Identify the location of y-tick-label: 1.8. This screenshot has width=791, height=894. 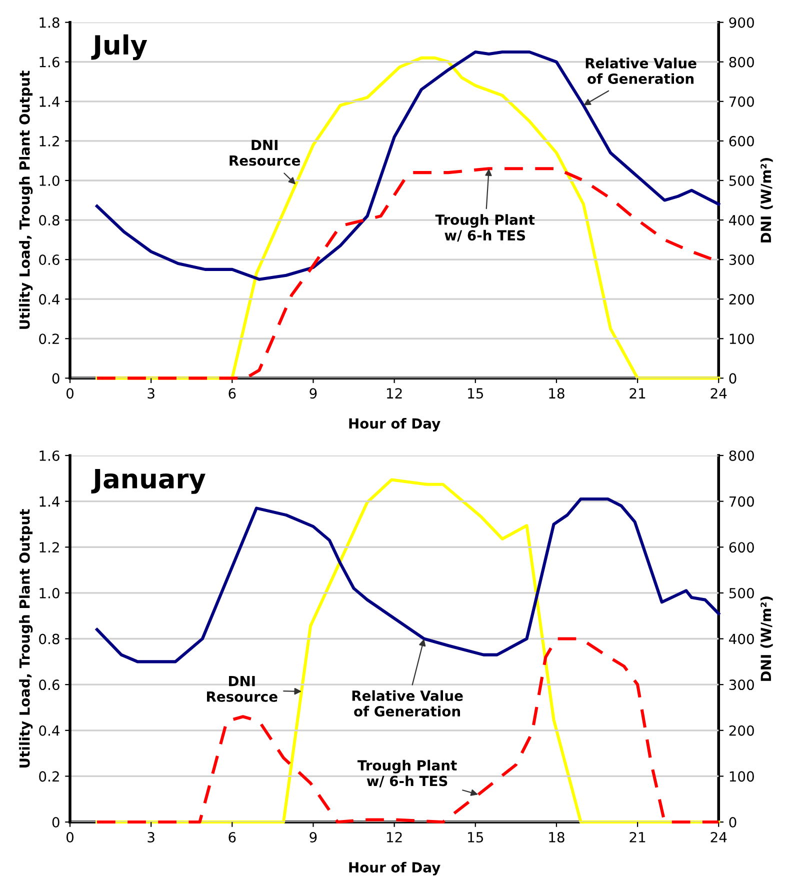
(50, 22).